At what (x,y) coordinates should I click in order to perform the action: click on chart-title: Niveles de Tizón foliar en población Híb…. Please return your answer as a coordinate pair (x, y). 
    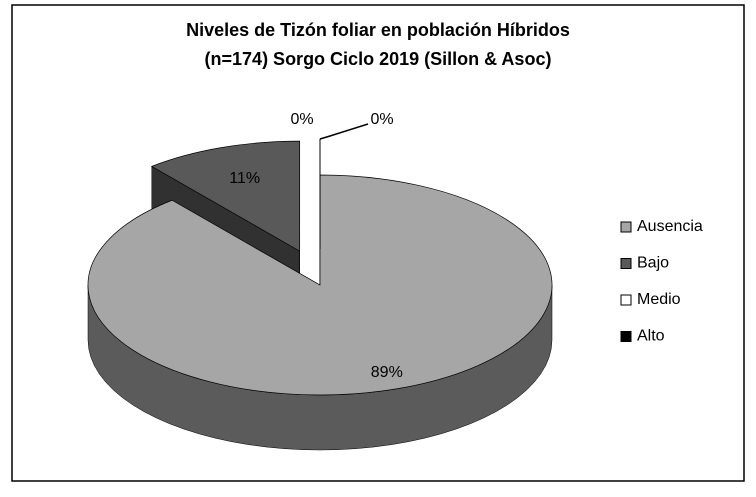
    Looking at the image, I should click on (378, 30).